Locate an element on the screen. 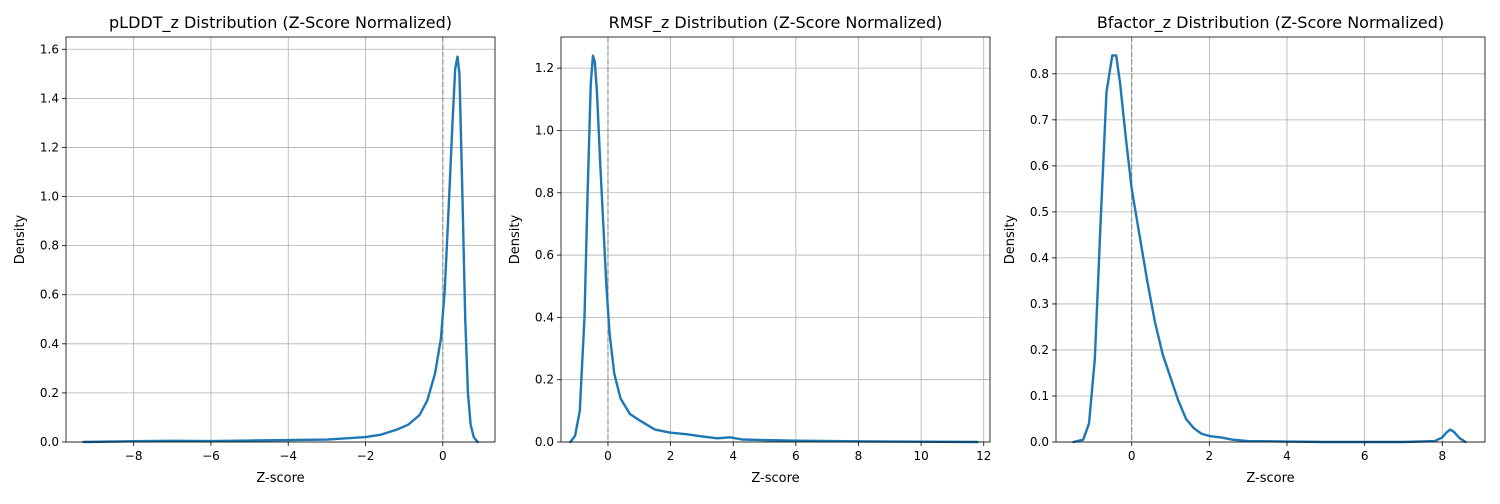 Image resolution: width=1500 pixels, height=504 pixels. chart-title: RMSF_z Distribution (Z-Score Normalized) is located at coordinates (776, 23).